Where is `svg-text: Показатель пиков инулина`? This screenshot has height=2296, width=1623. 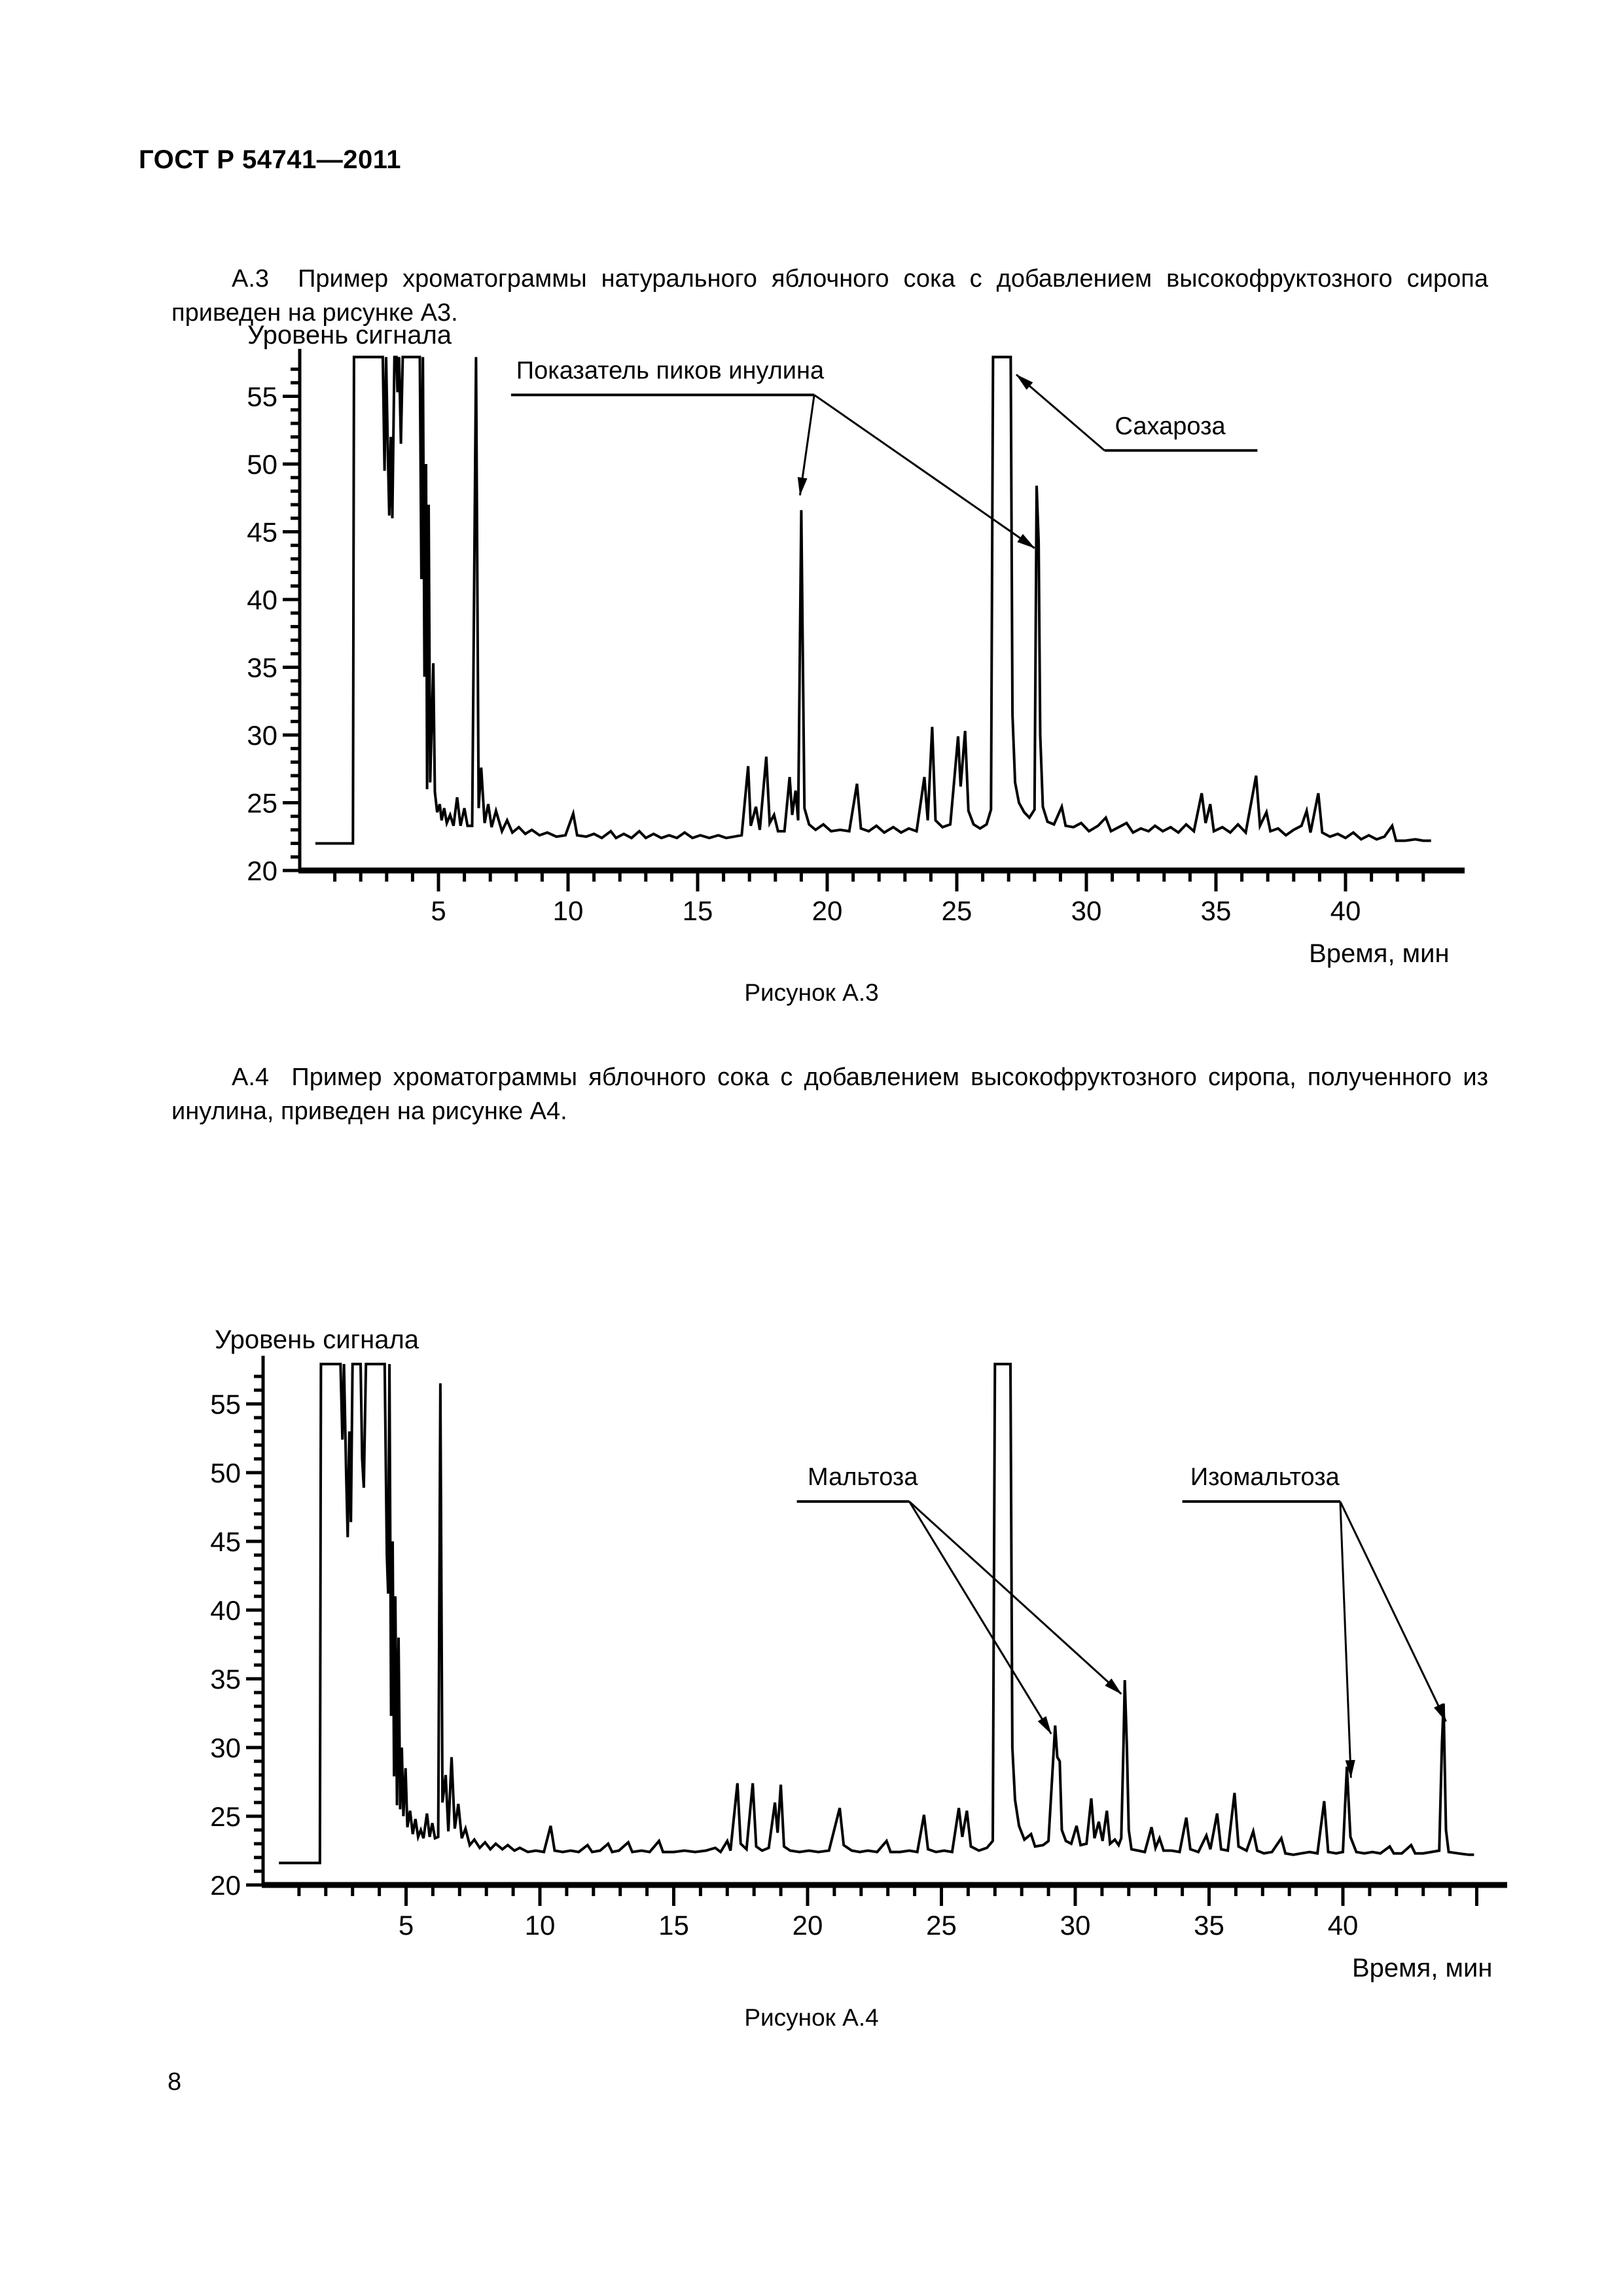 svg-text: Показатель пиков инулина is located at coordinates (671, 371).